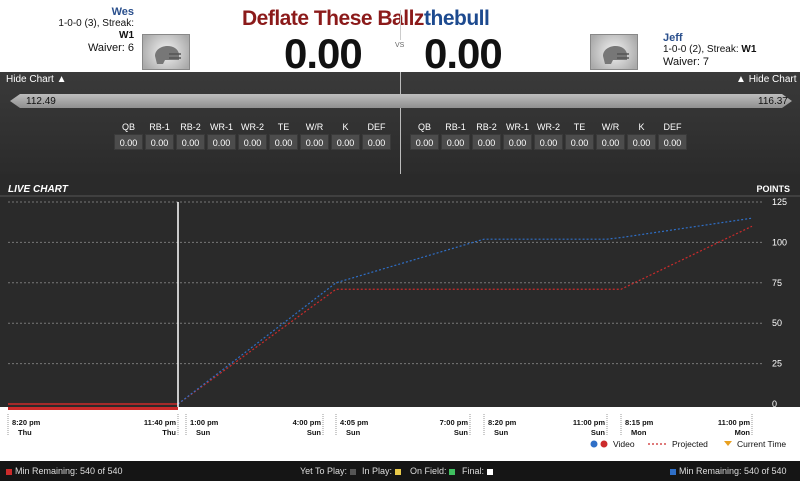 This screenshot has height=481, width=800. Describe the element at coordinates (38, 189) in the screenshot. I see `chart-title: LIVE CHART` at that location.